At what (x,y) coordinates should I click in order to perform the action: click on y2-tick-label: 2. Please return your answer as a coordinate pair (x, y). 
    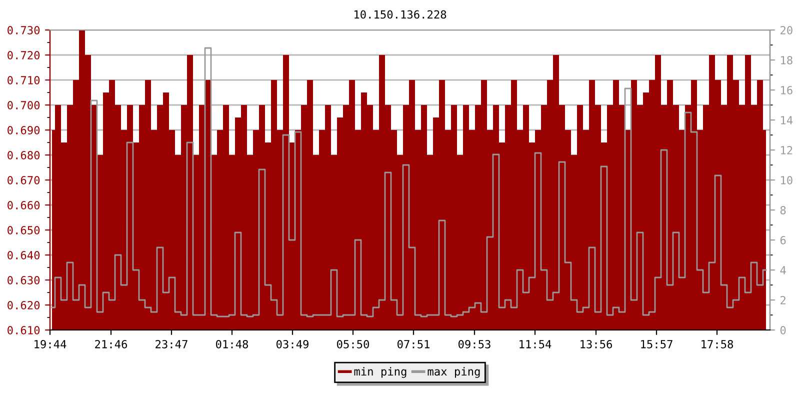
    Looking at the image, I should click on (783, 300).